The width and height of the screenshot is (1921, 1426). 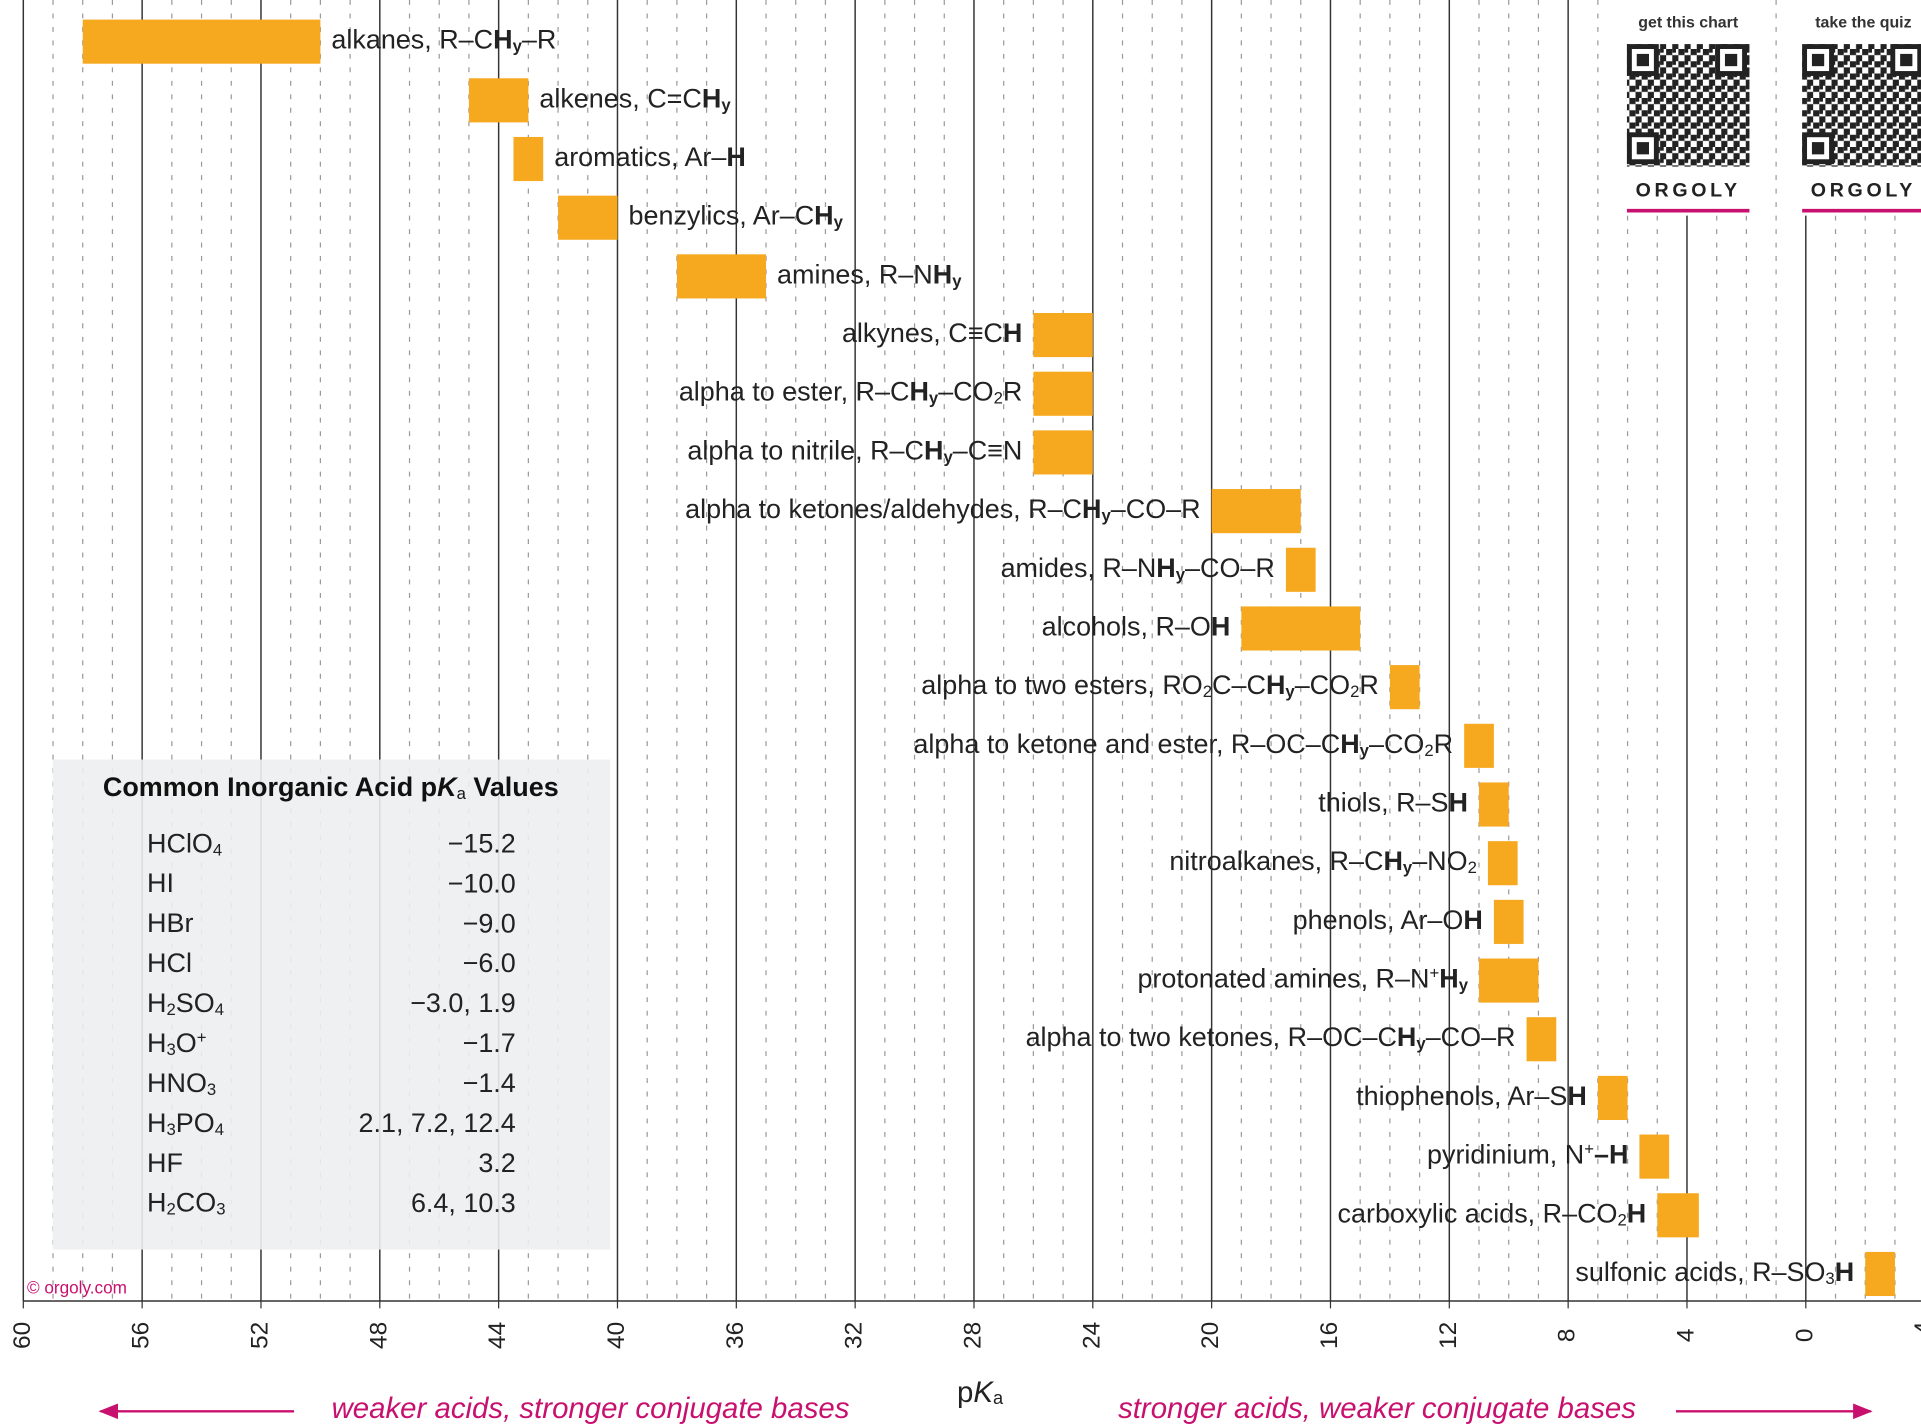 What do you see at coordinates (165, 1163) in the screenshot?
I see `text-part: HF` at bounding box center [165, 1163].